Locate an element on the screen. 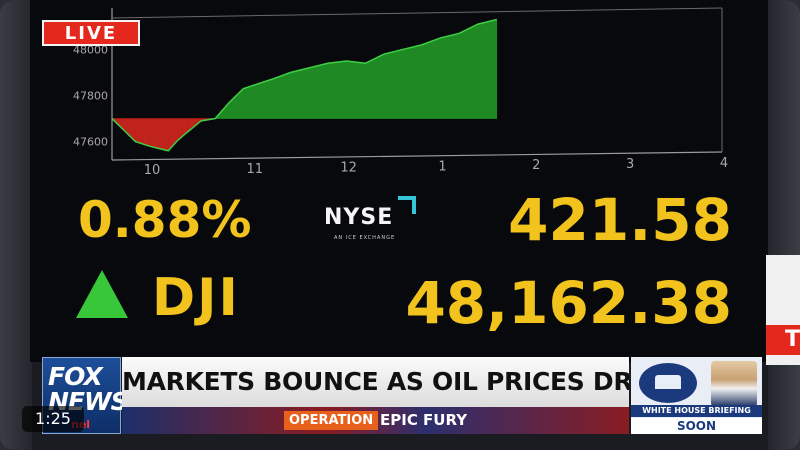 This screenshot has height=450, width=800. index-value: 48,162.38 is located at coordinates (568, 303).